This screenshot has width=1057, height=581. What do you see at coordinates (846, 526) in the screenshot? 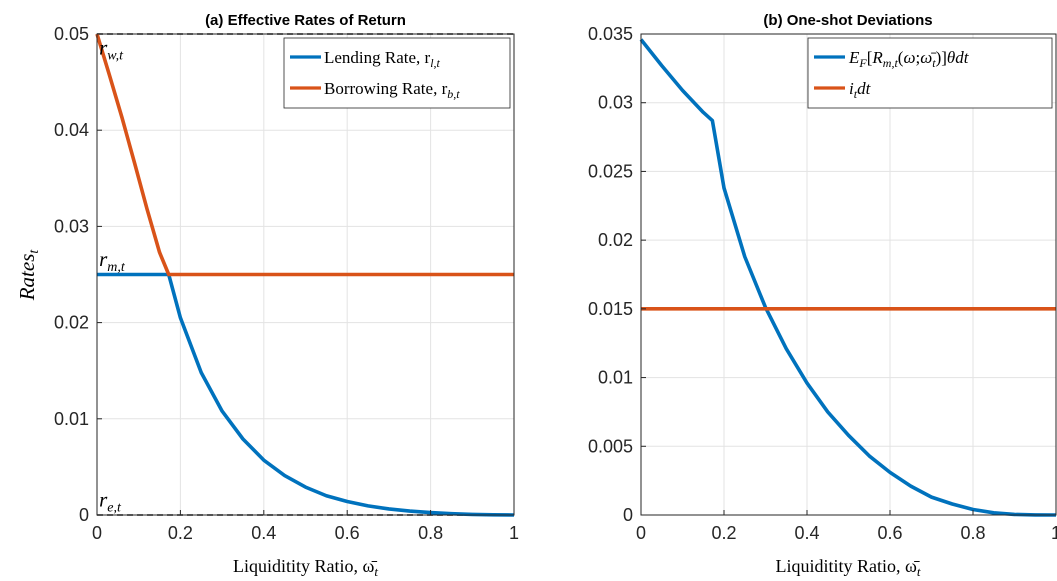
I see `panel-b-x-ticks: 0 0.2 0.4 0.6 0.8 1` at bounding box center [846, 526].